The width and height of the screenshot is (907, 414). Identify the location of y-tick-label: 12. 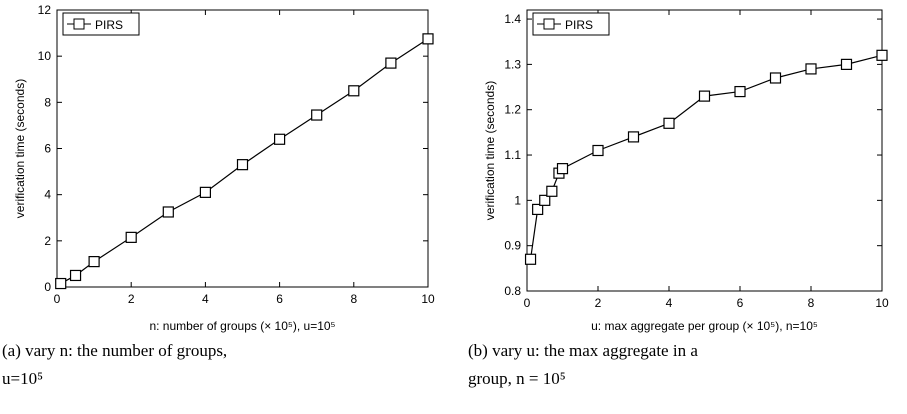
(45, 10).